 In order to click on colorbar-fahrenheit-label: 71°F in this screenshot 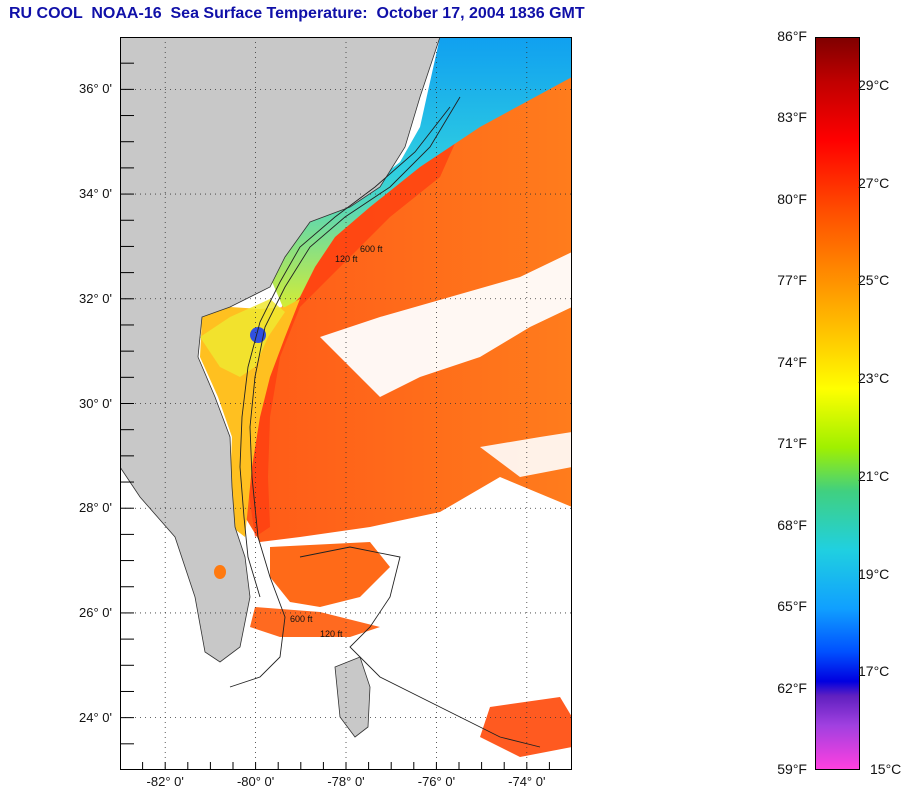, I will do `click(792, 443)`.